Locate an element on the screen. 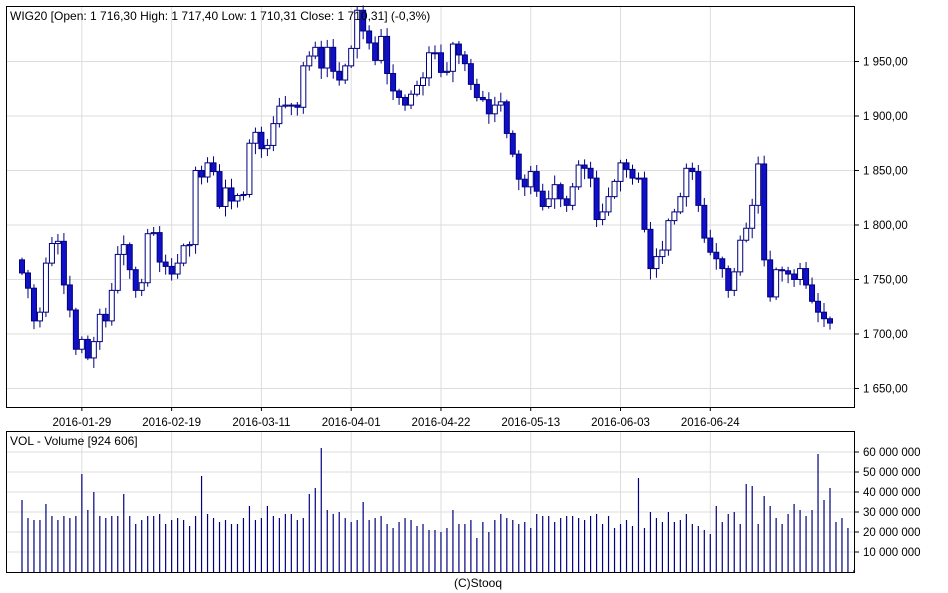 The image size is (948, 593). price-y-tick-label: 1 900,00 is located at coordinates (885, 117).